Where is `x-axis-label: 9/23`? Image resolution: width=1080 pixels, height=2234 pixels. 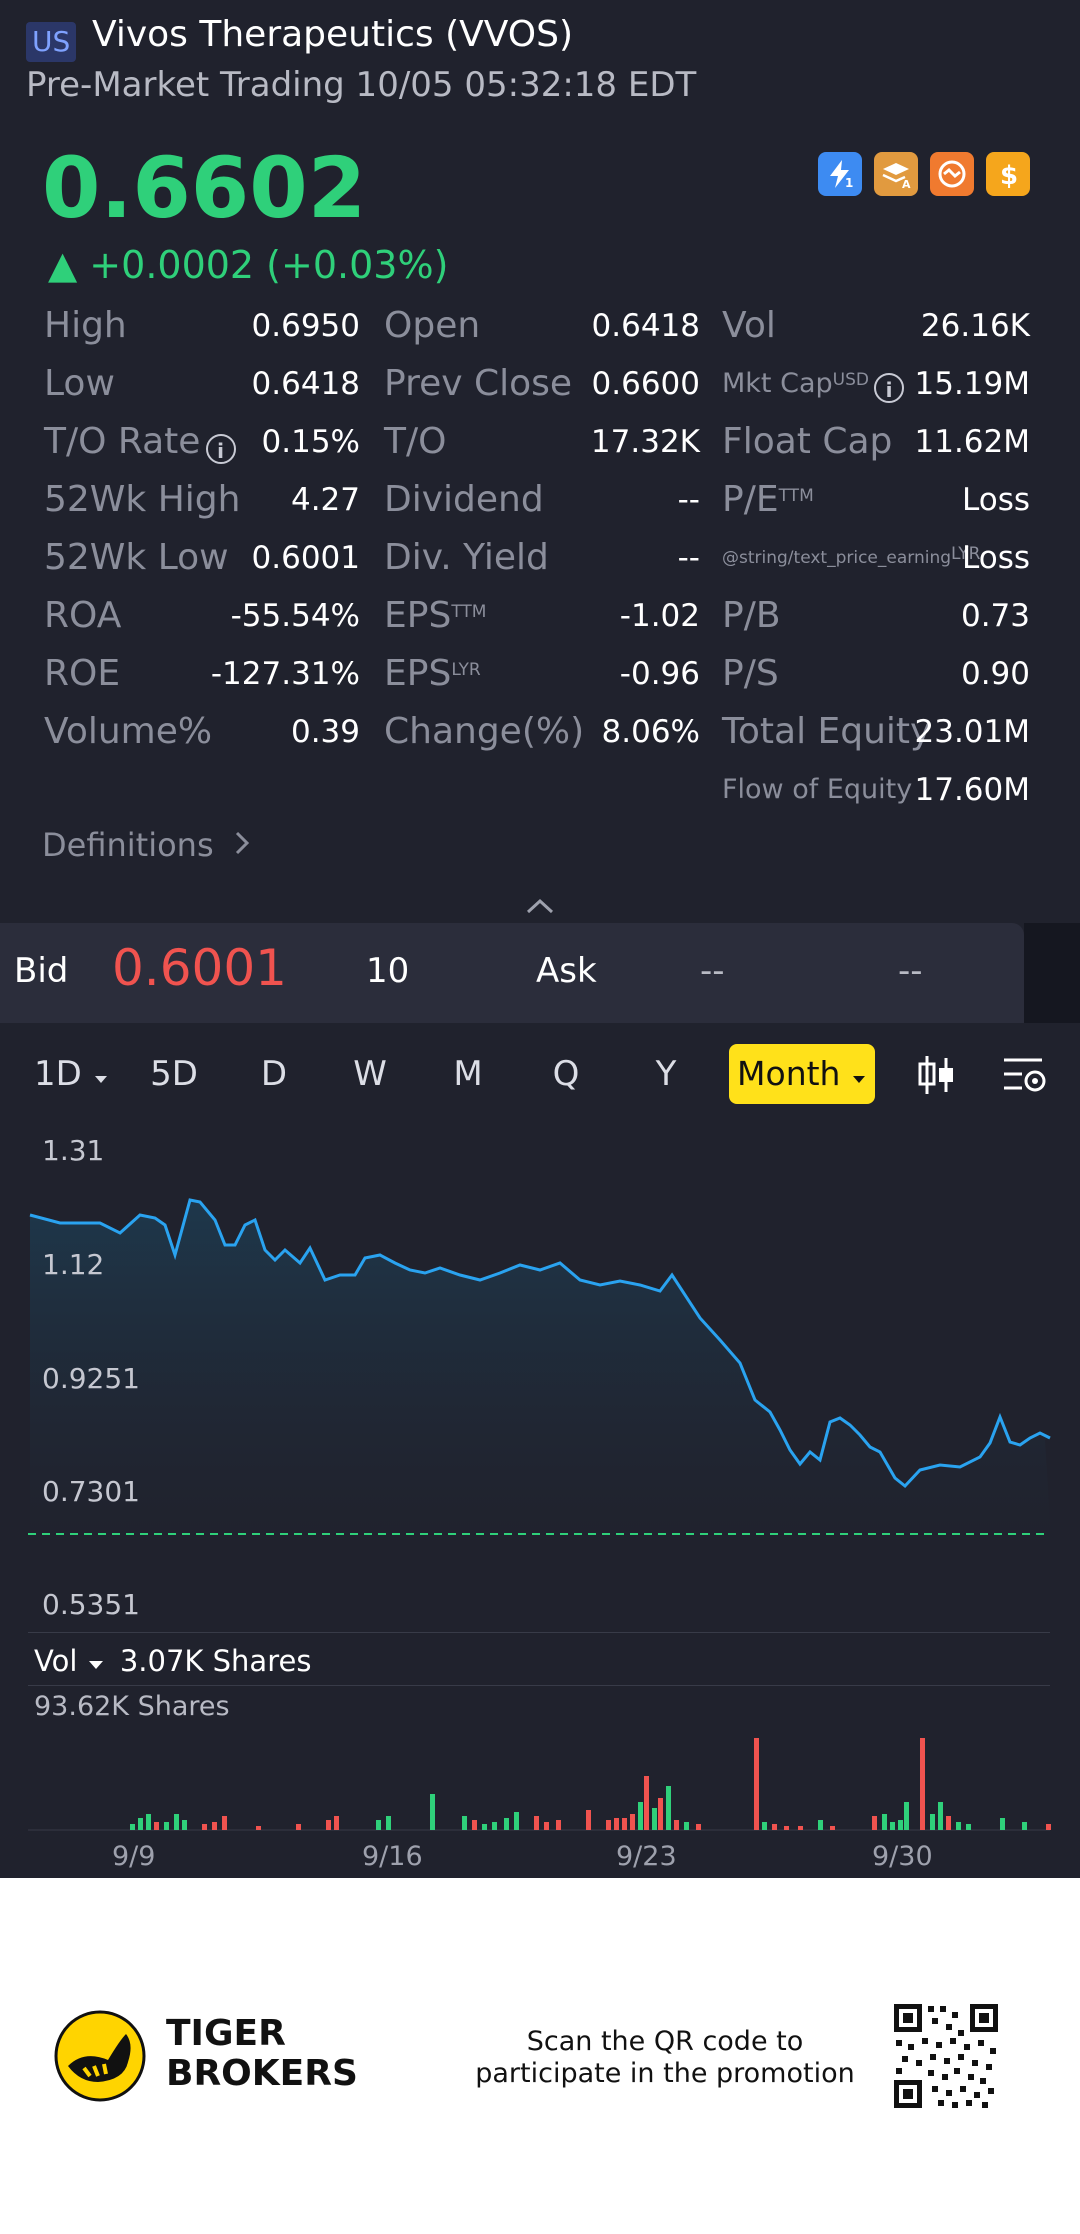 x-axis-label: 9/23 is located at coordinates (646, 1856).